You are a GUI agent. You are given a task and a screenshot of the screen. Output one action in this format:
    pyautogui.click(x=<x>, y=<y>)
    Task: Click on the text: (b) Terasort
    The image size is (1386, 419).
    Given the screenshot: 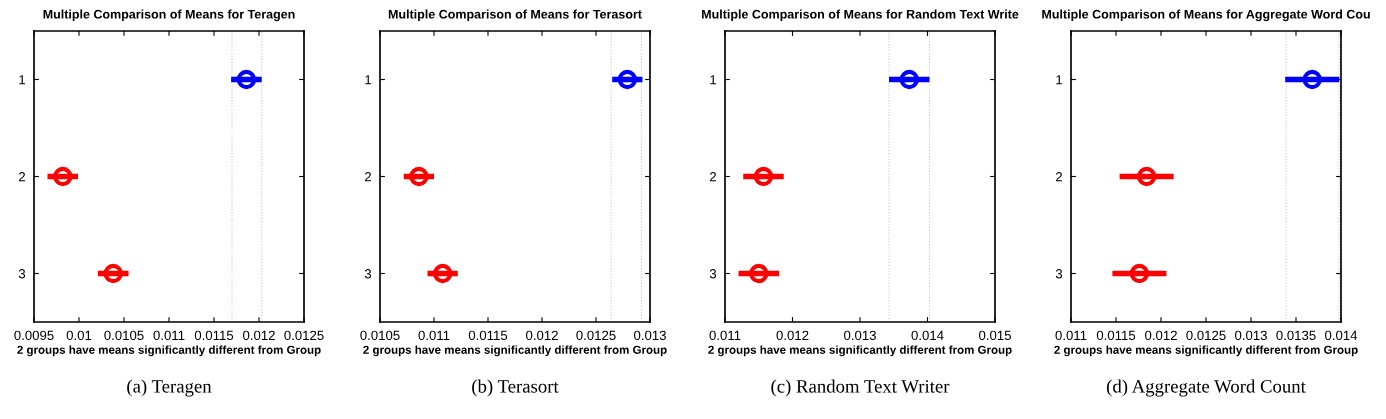 What is the action you would take?
    pyautogui.click(x=515, y=388)
    